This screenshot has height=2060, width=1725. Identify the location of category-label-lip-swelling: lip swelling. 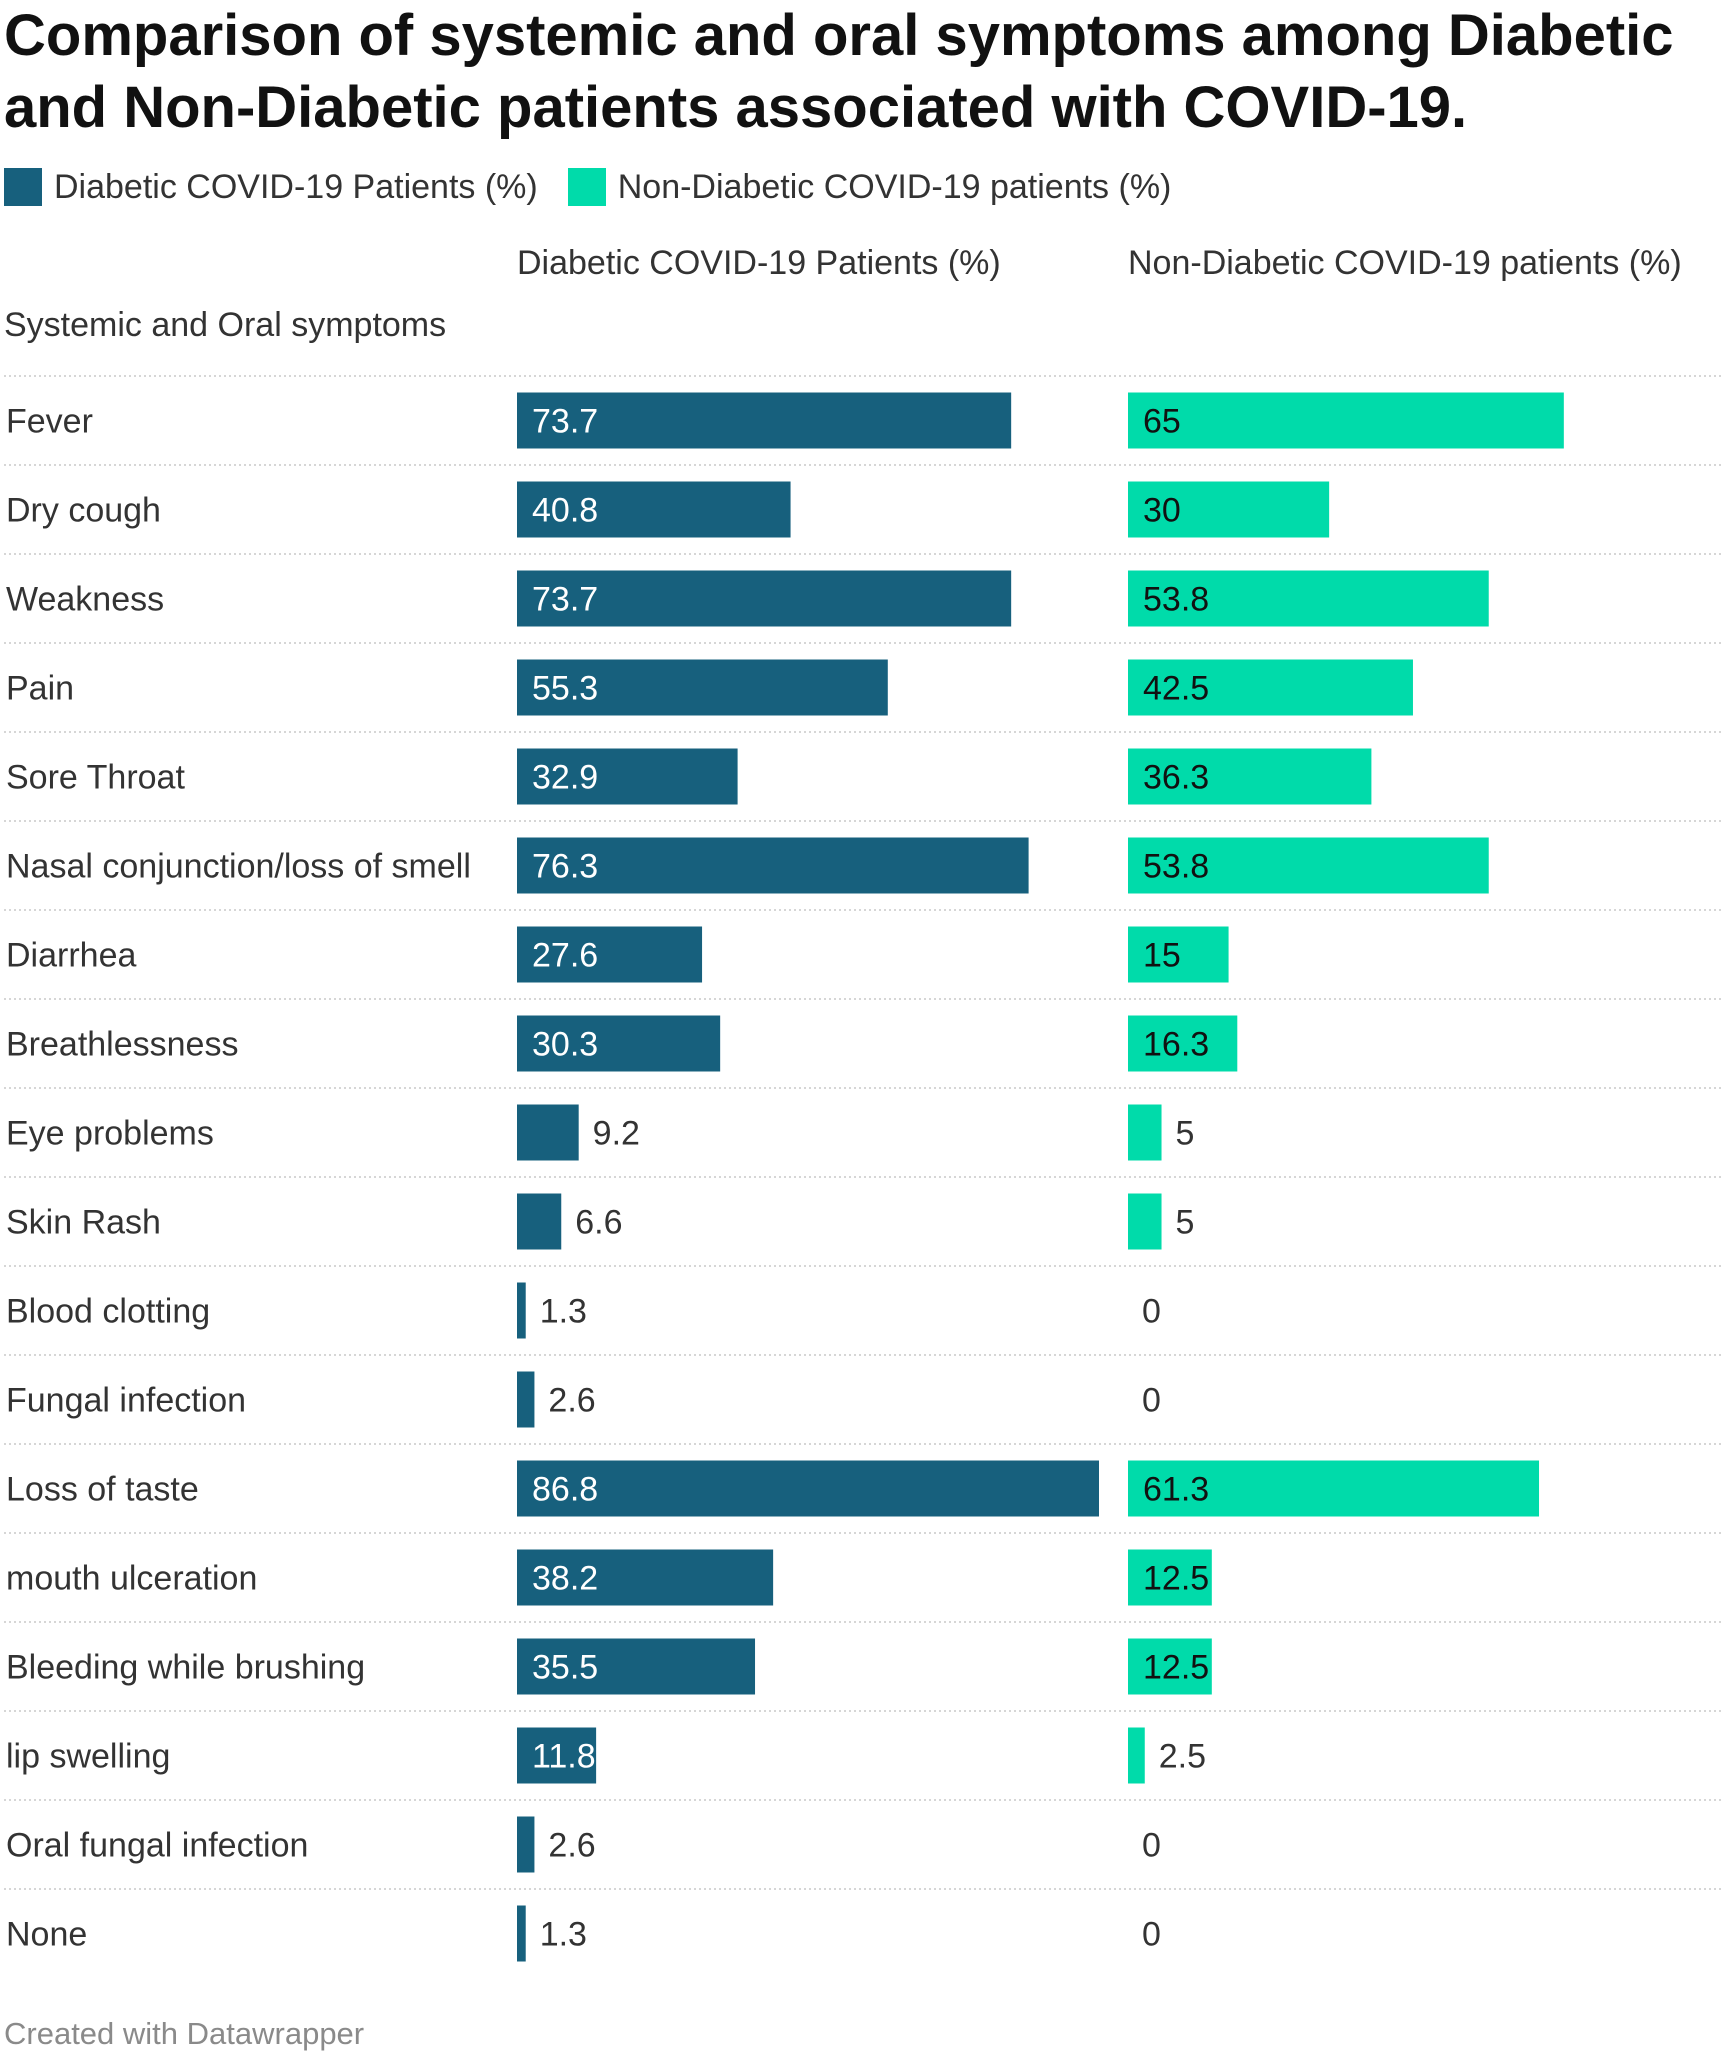
(88, 1757).